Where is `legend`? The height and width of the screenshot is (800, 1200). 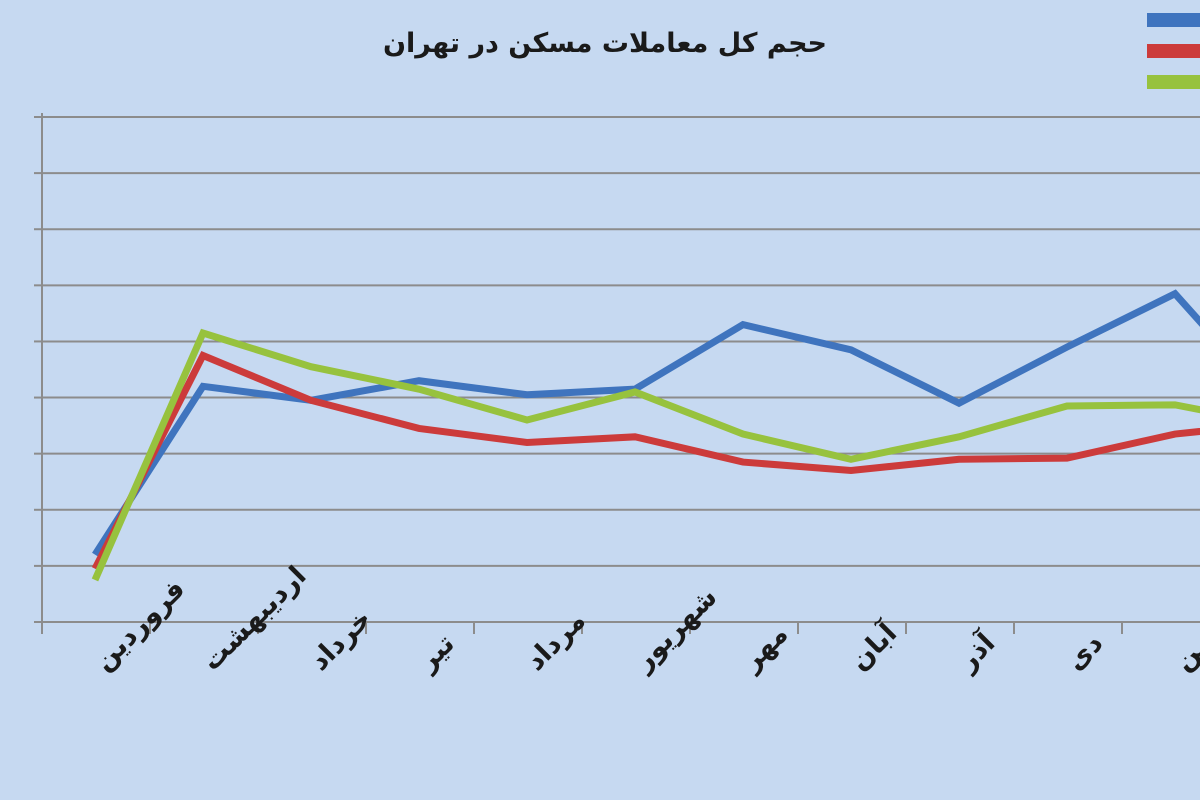 legend is located at coordinates (1173, 51).